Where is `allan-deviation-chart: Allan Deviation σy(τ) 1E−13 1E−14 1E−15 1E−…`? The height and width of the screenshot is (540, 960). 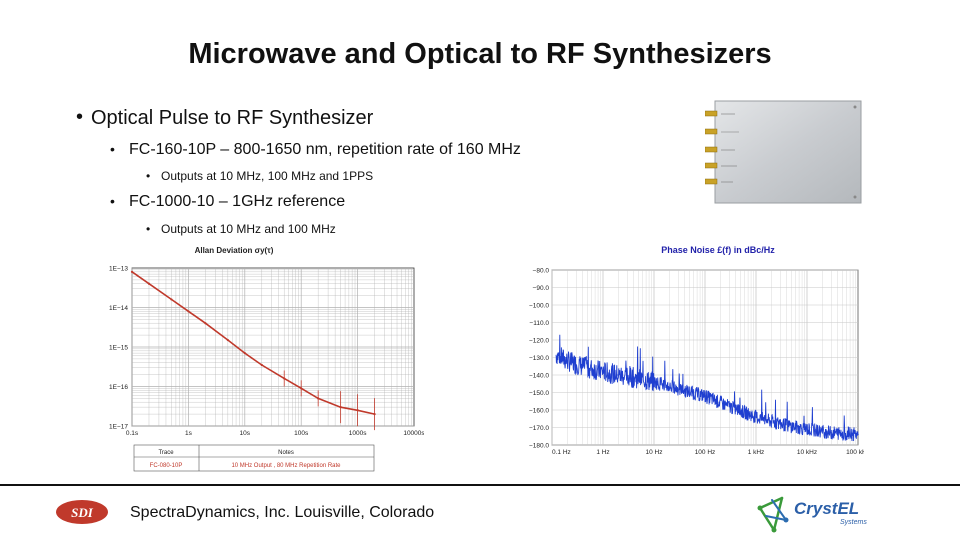
allan-deviation-chart: Allan Deviation σy(τ) 1E−13 1E−14 1E−15 1E−… is located at coordinates (266, 359).